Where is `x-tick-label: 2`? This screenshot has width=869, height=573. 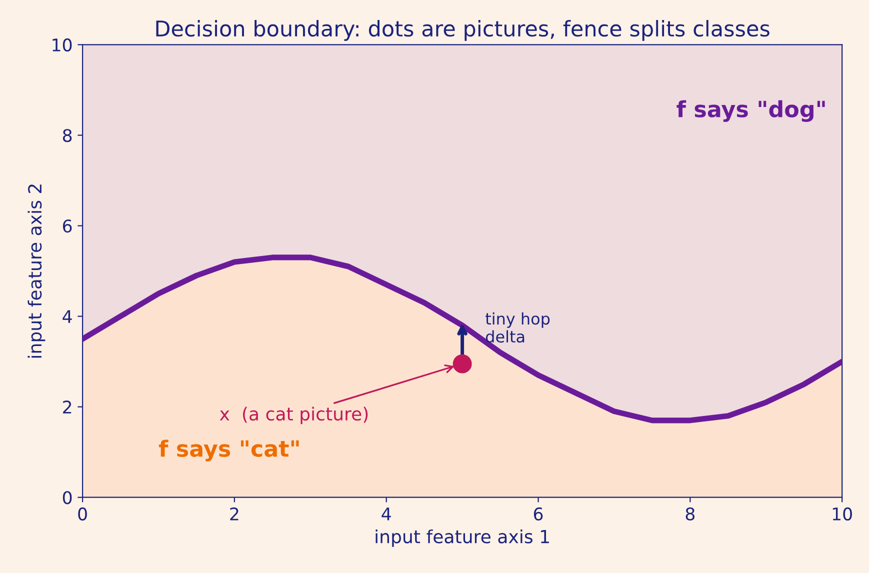
x-tick-label: 2 is located at coordinates (234, 513).